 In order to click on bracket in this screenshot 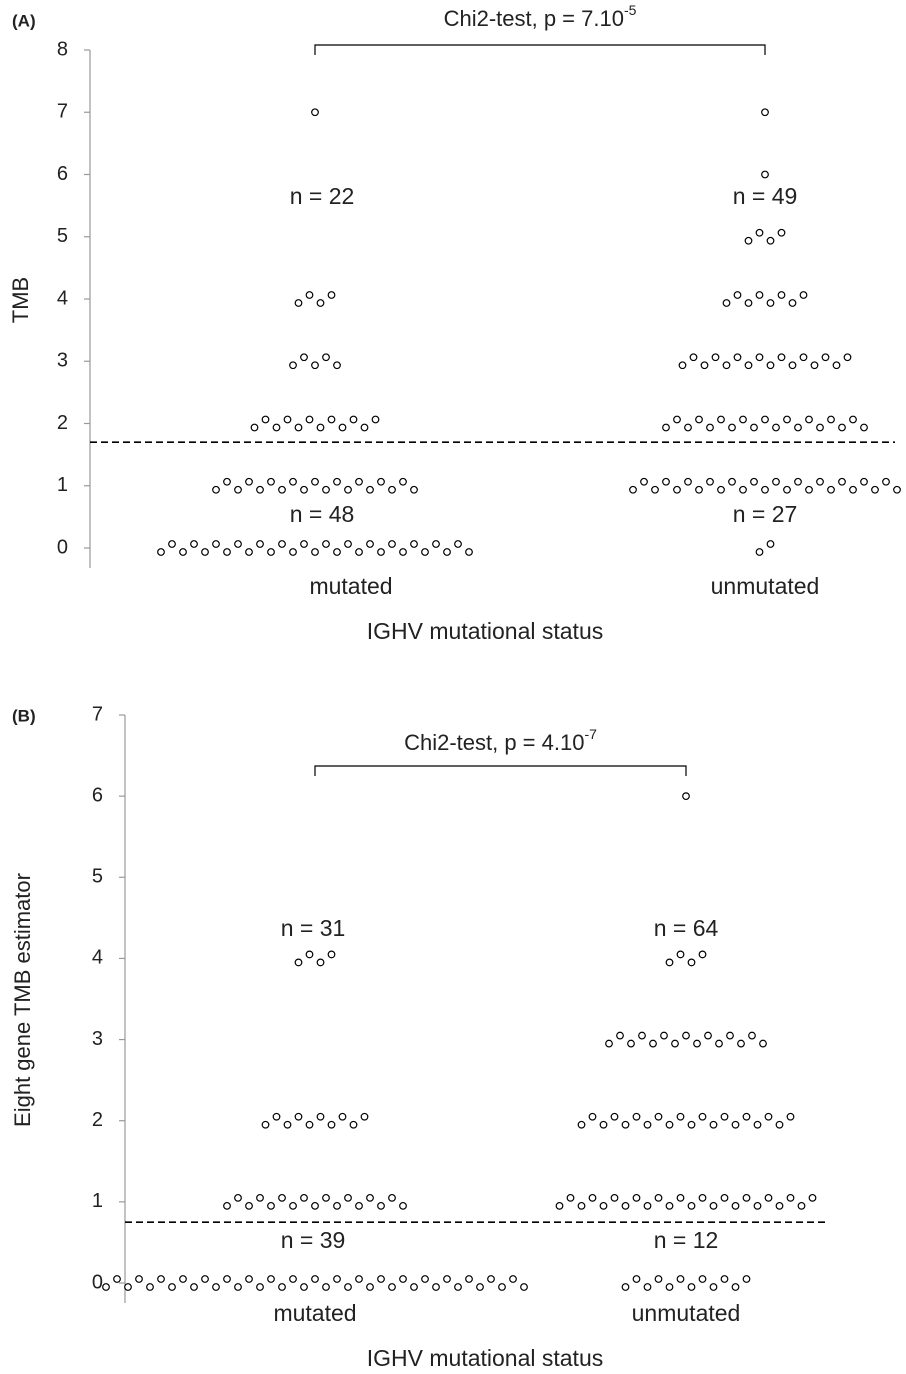, I will do `click(500, 770)`.